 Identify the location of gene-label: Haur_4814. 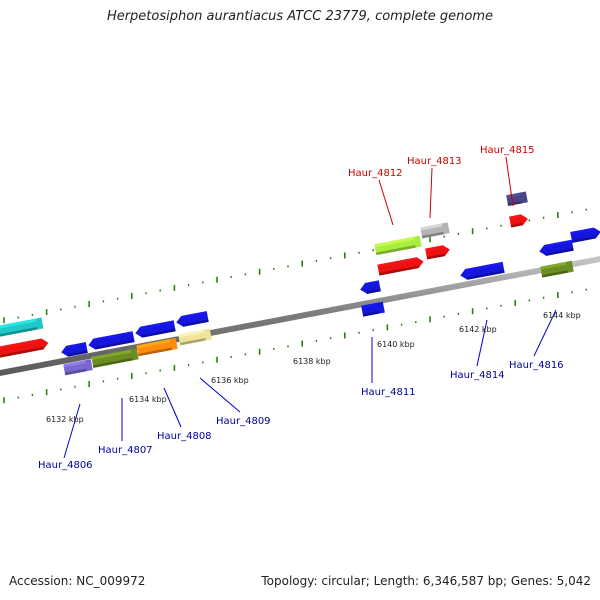
(477, 375).